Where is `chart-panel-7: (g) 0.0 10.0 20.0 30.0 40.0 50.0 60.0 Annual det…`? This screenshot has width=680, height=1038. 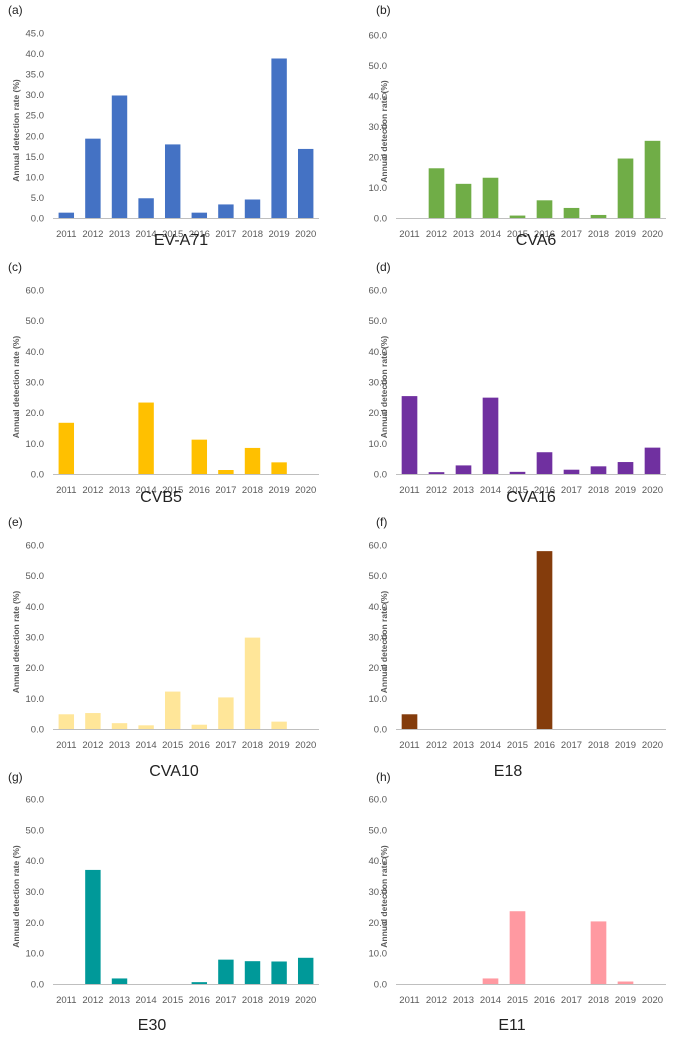 chart-panel-7: (g) 0.0 10.0 20.0 30.0 40.0 50.0 60.0 Annual det… is located at coordinates (163, 902).